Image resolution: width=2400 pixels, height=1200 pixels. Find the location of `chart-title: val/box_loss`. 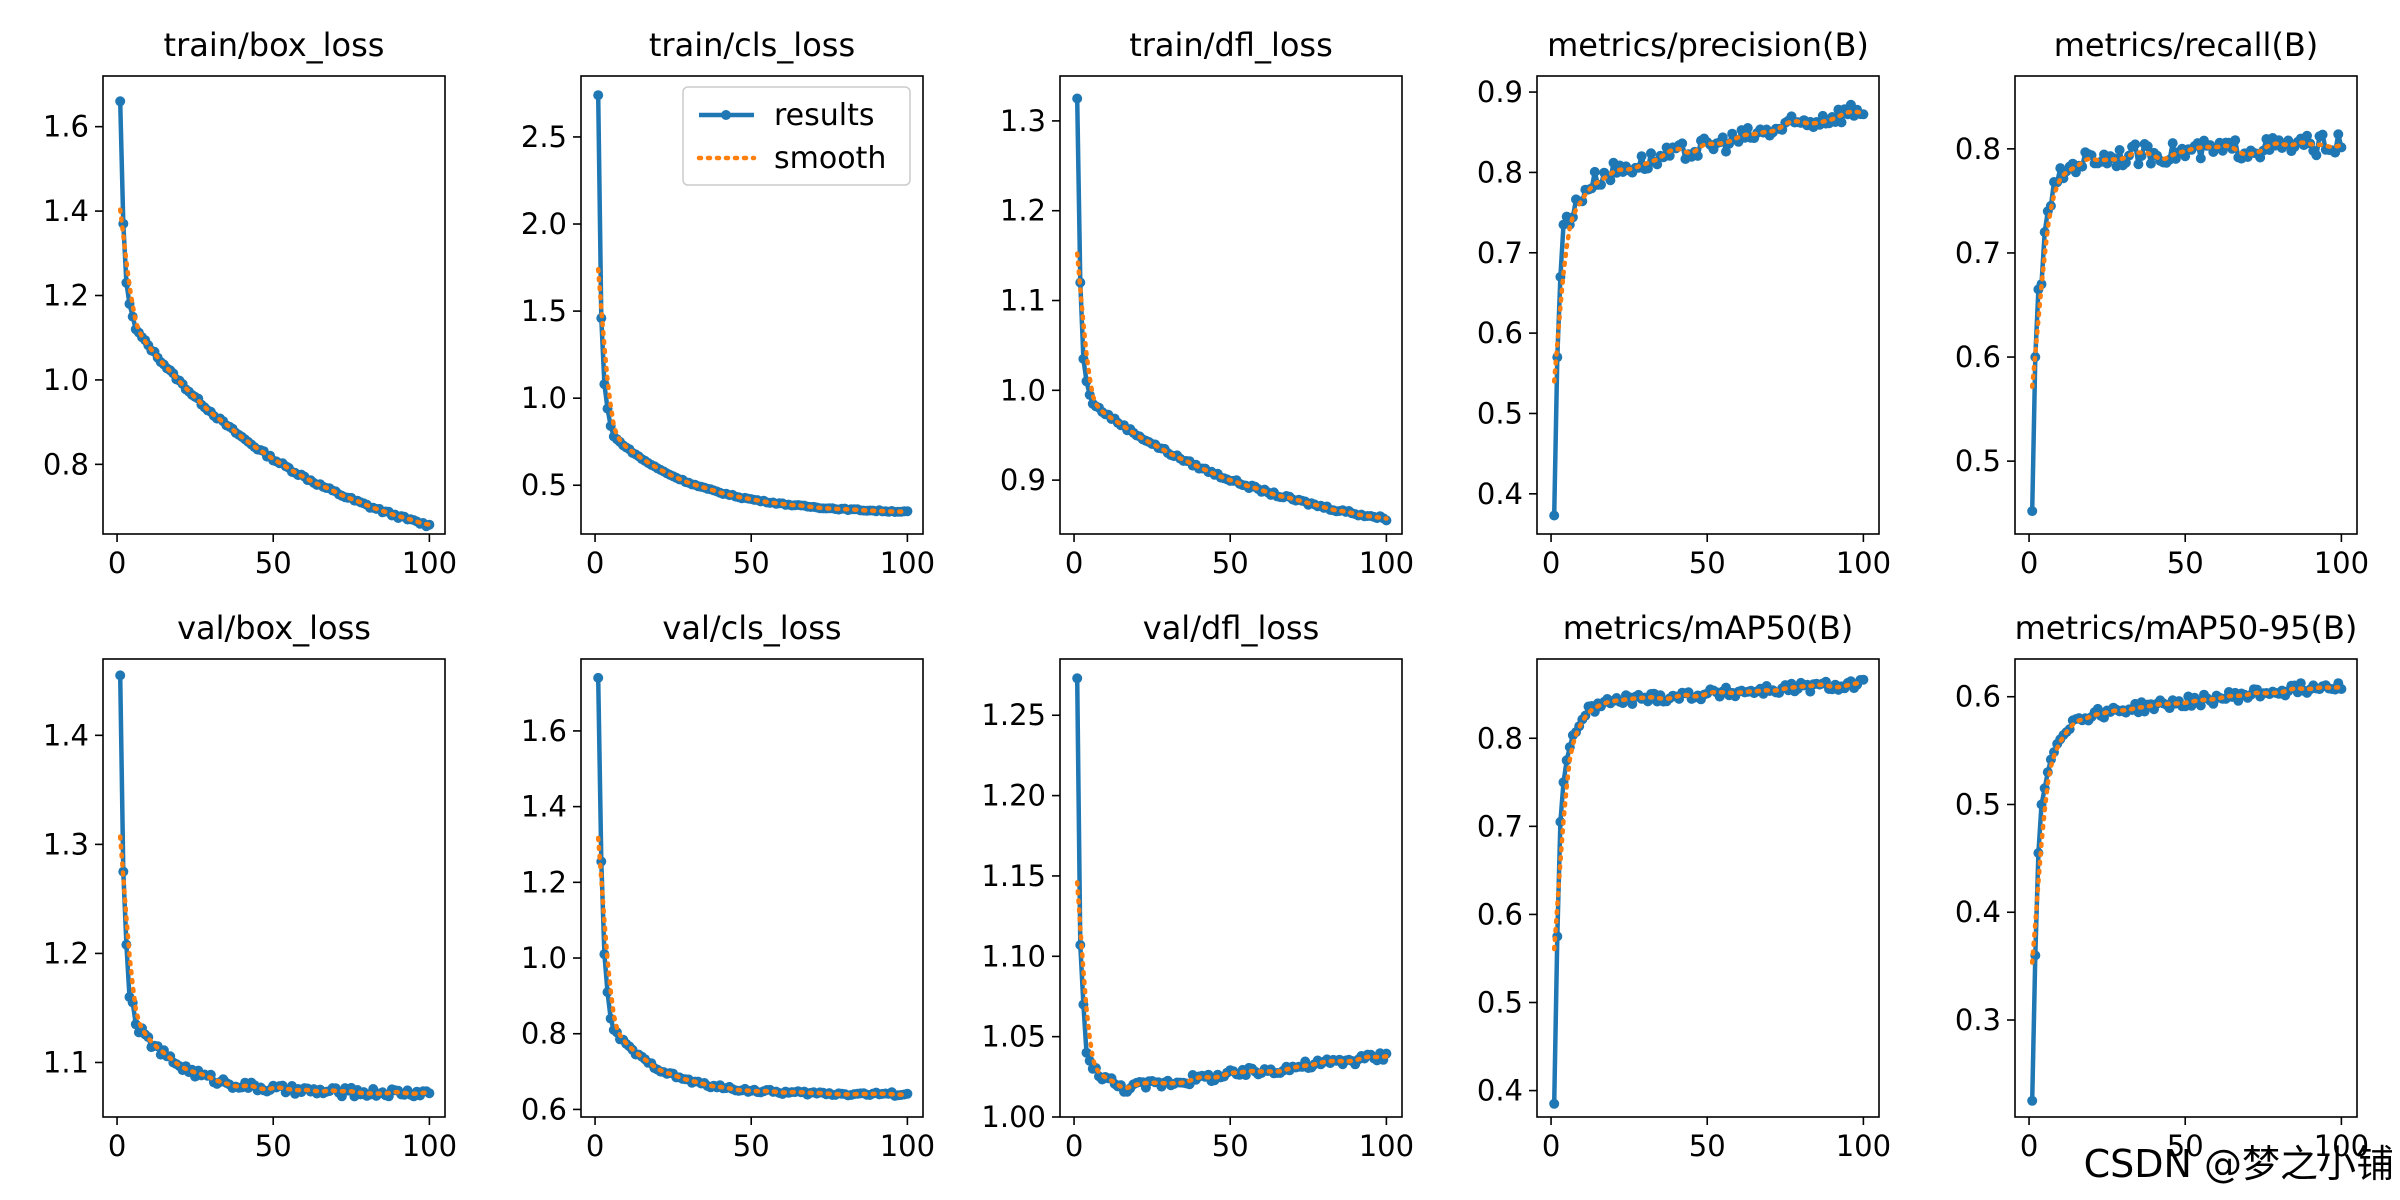

chart-title: val/box_loss is located at coordinates (274, 628).